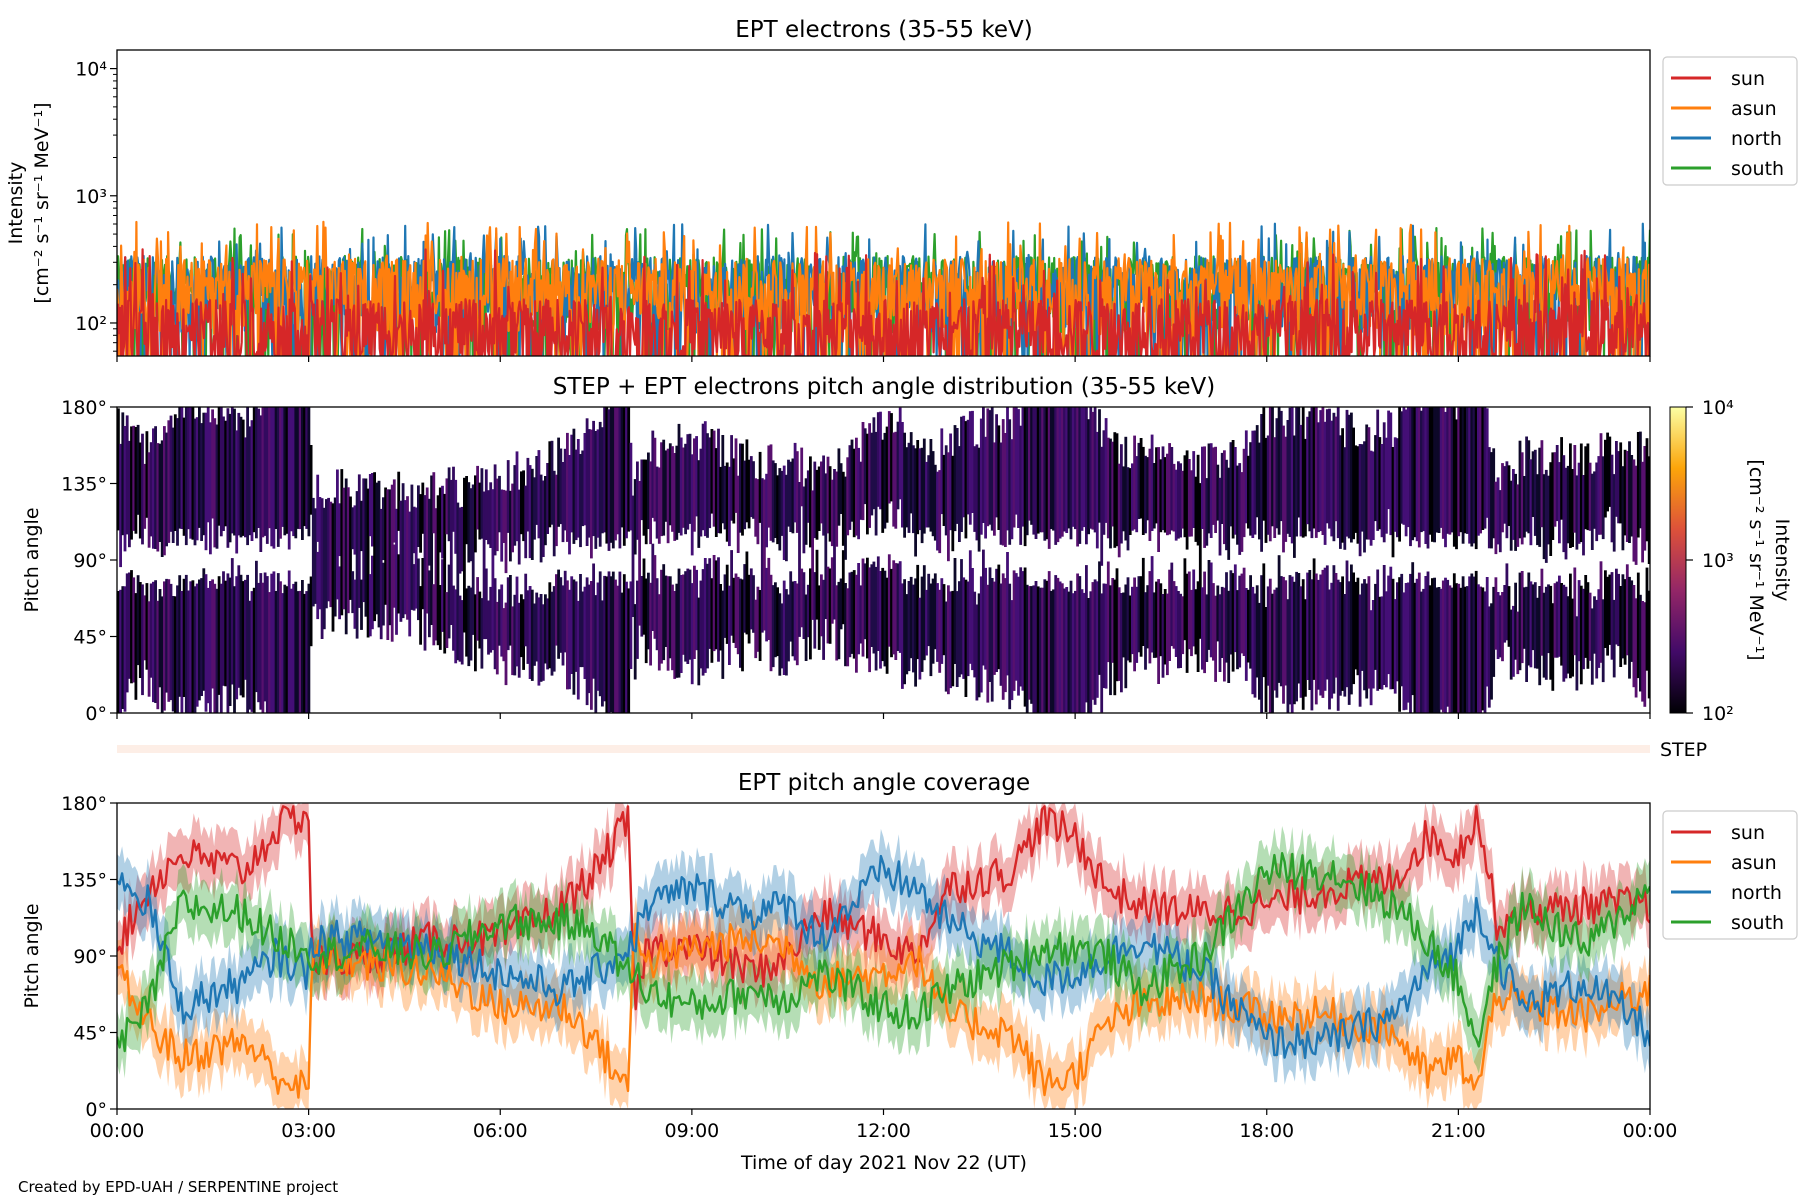 The image size is (1800, 1204). I want to click on series-line-south, so click(883, 952).